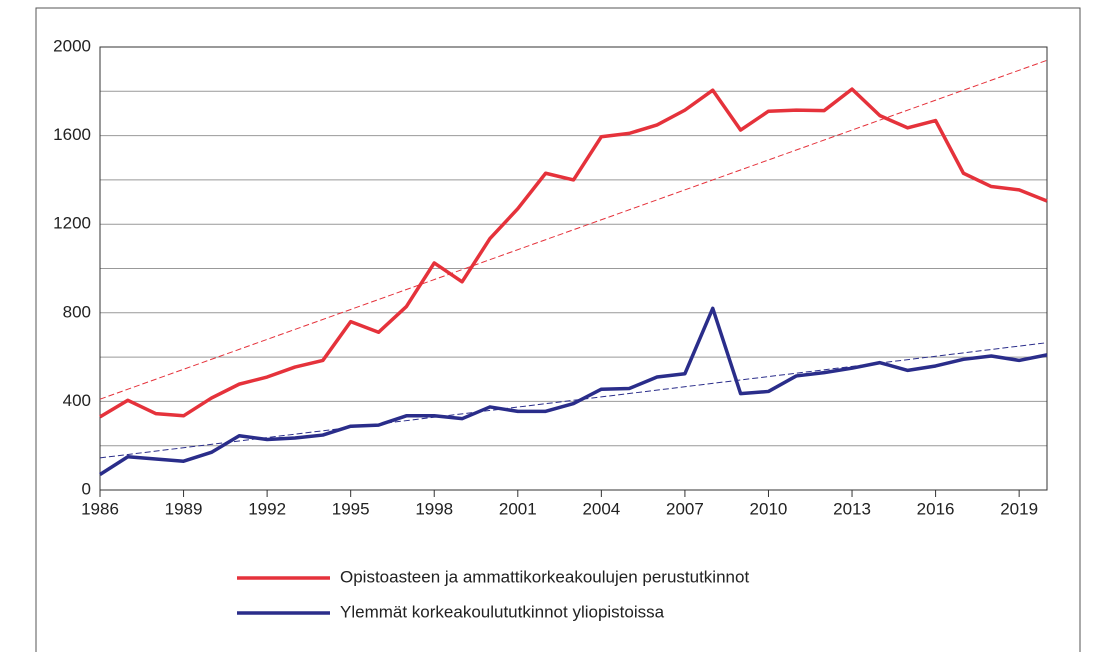 This screenshot has width=1093, height=652. What do you see at coordinates (1019, 508) in the screenshot?
I see `x-tick-label: 2019` at bounding box center [1019, 508].